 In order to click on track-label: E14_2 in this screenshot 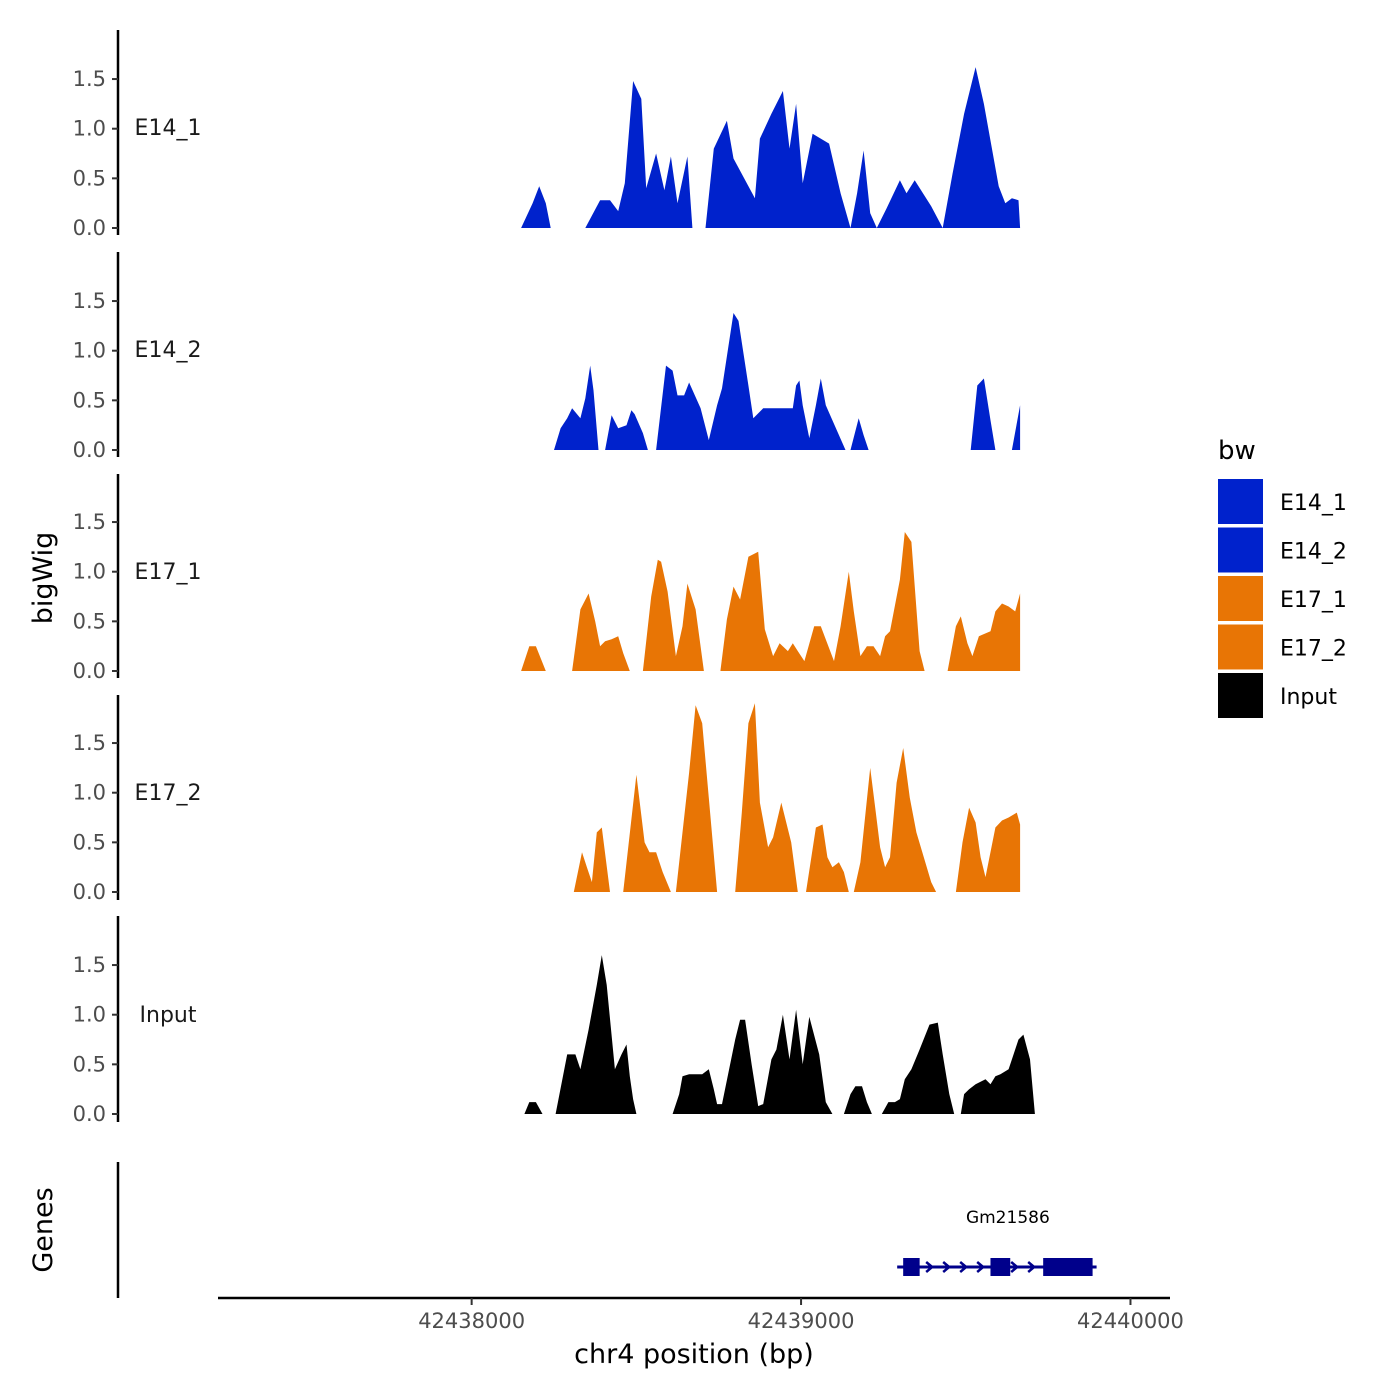, I will do `click(168, 350)`.